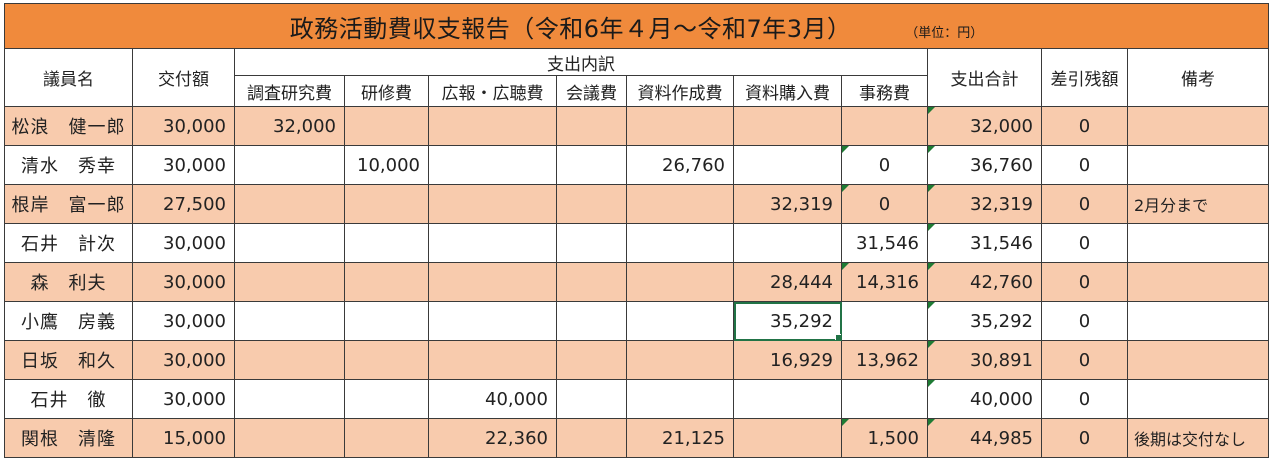  What do you see at coordinates (787, 204) in the screenshot?
I see `material-purchase-expense-cell: 32,319` at bounding box center [787, 204].